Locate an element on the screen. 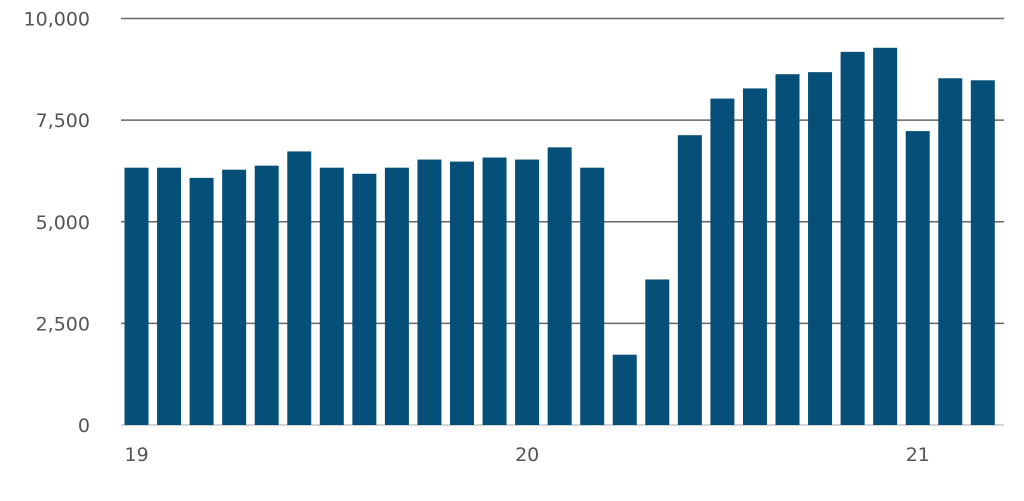  y-tick-label: 10,000 is located at coordinates (57, 20).